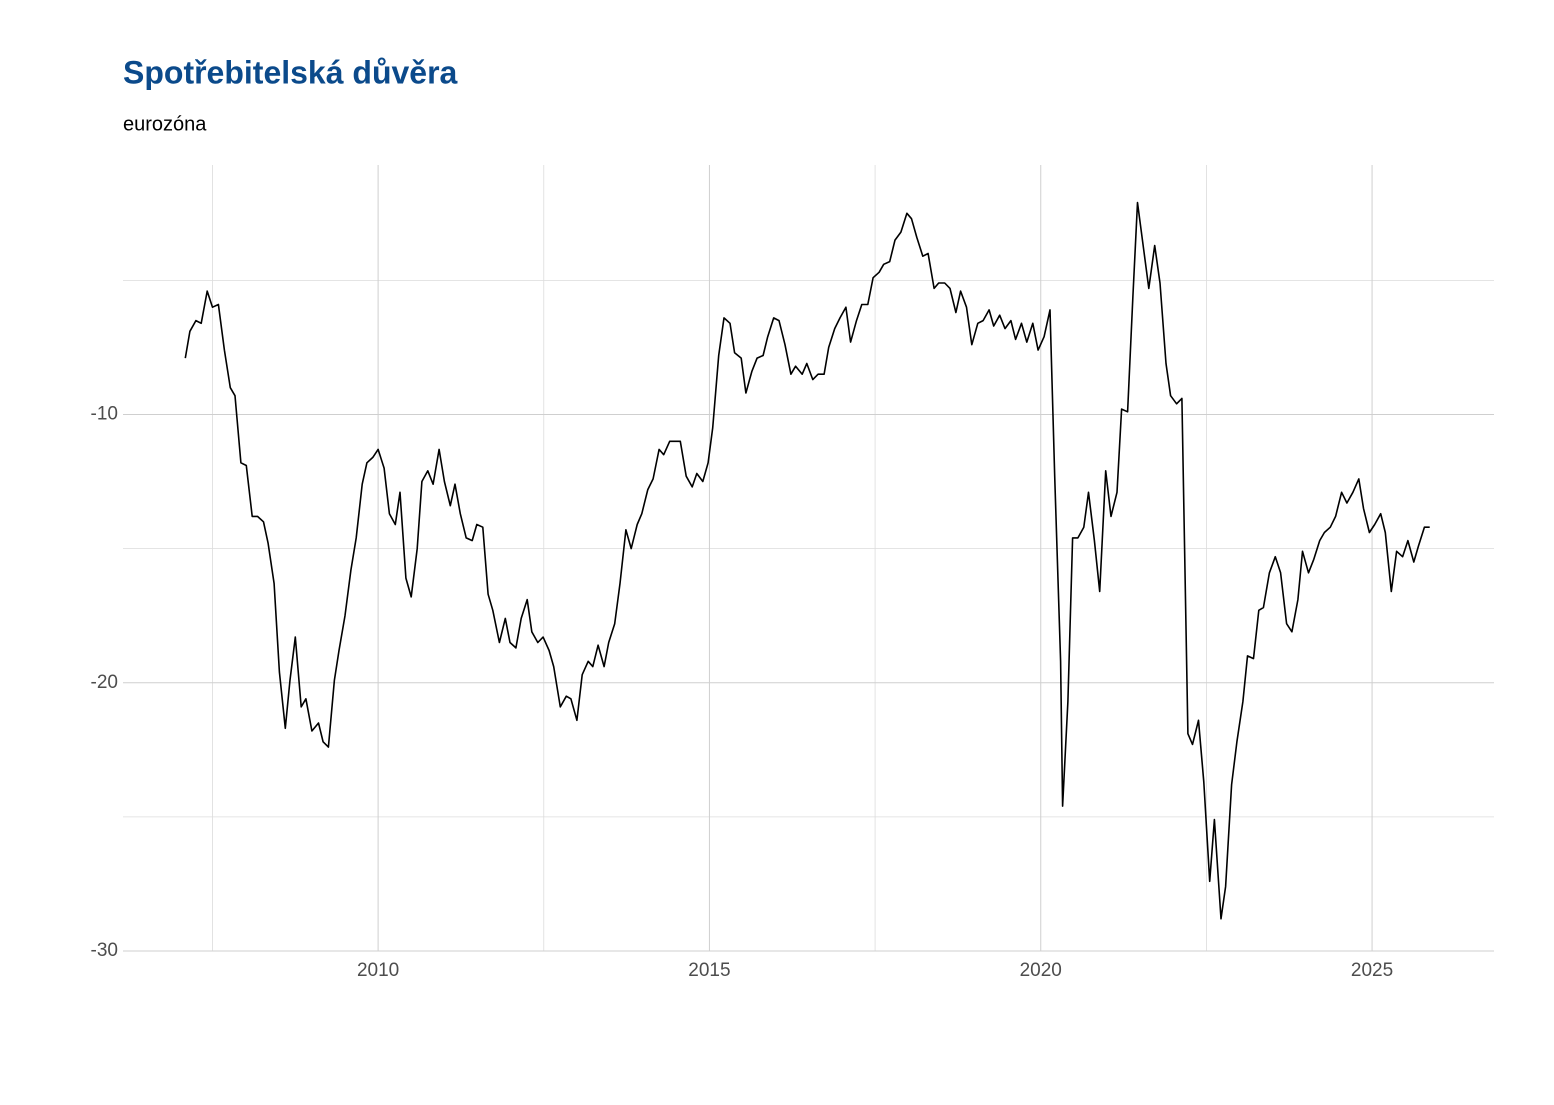  Describe the element at coordinates (165, 124) in the screenshot. I see `chart-subtitle: eurozóna` at that location.